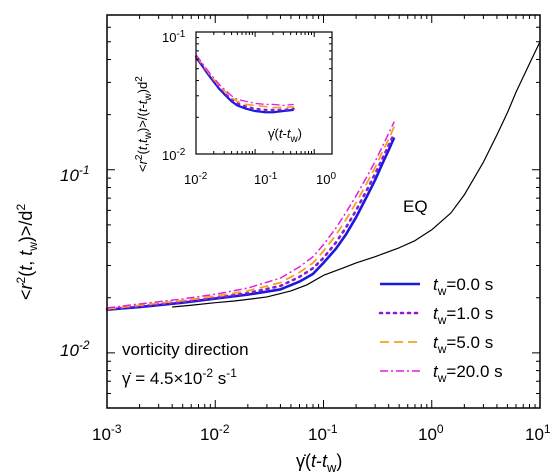  I want to click on shear-rate-label: γ̇ = 4.5×10-2 s-1, so click(179, 377).